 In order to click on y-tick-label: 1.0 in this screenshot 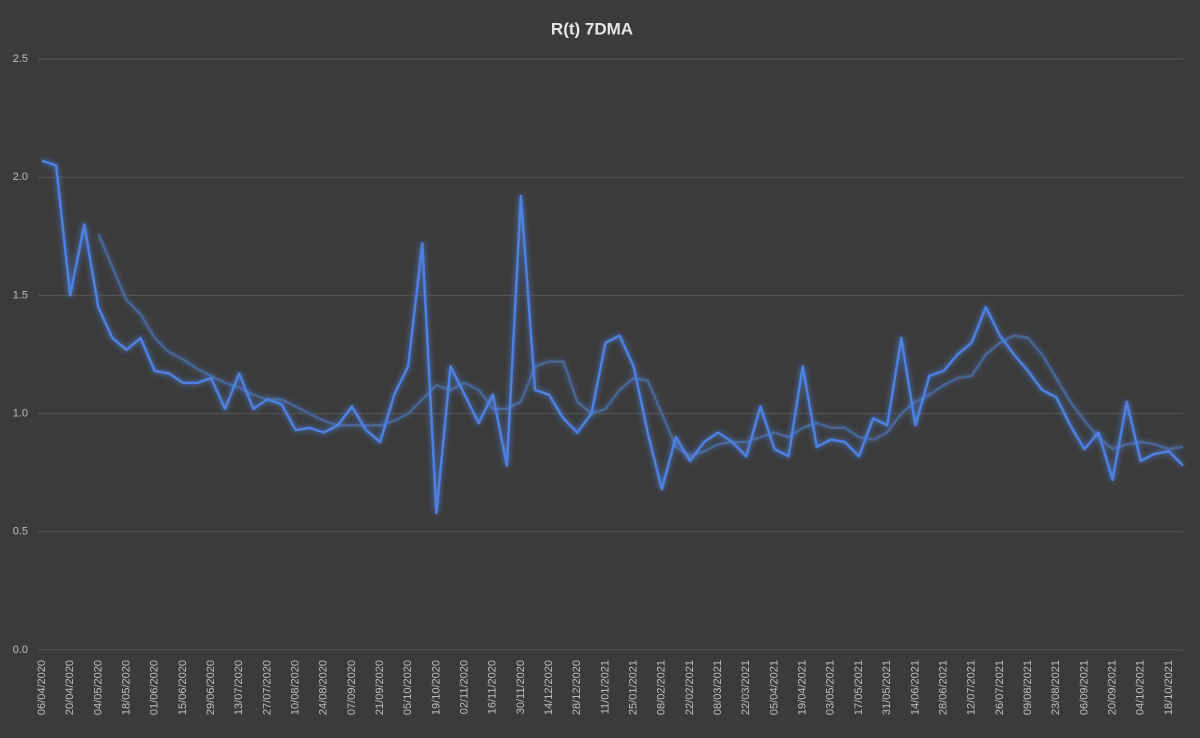, I will do `click(20, 414)`.